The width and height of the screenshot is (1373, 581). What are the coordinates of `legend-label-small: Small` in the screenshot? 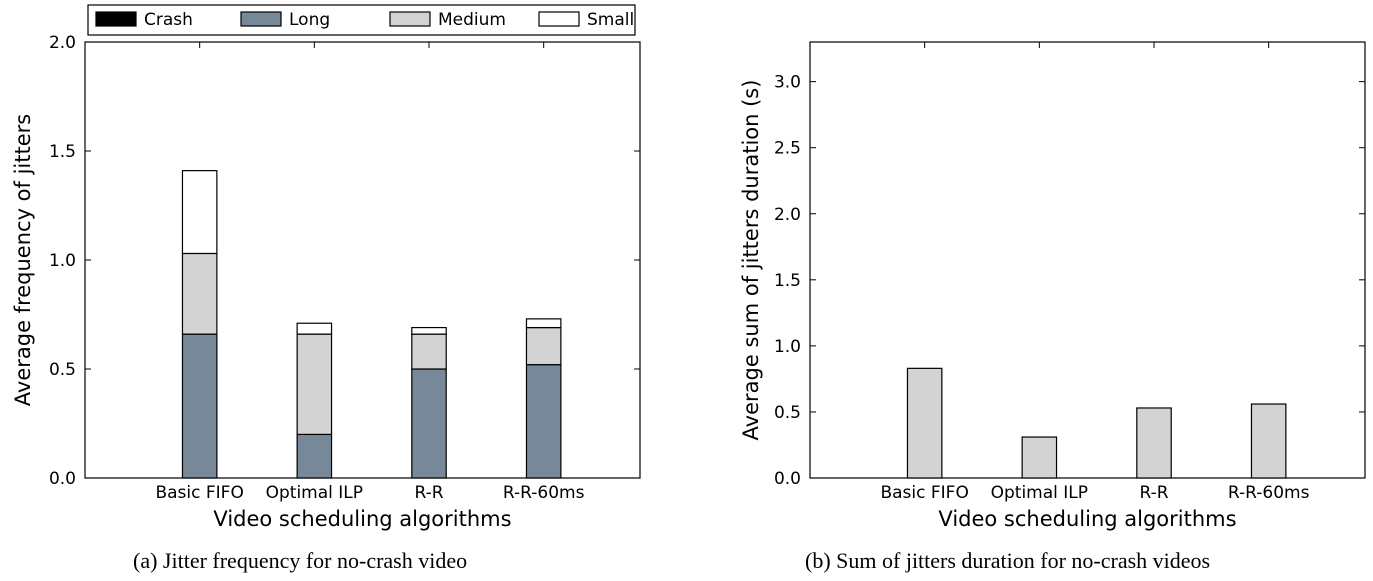 It's located at (610, 20).